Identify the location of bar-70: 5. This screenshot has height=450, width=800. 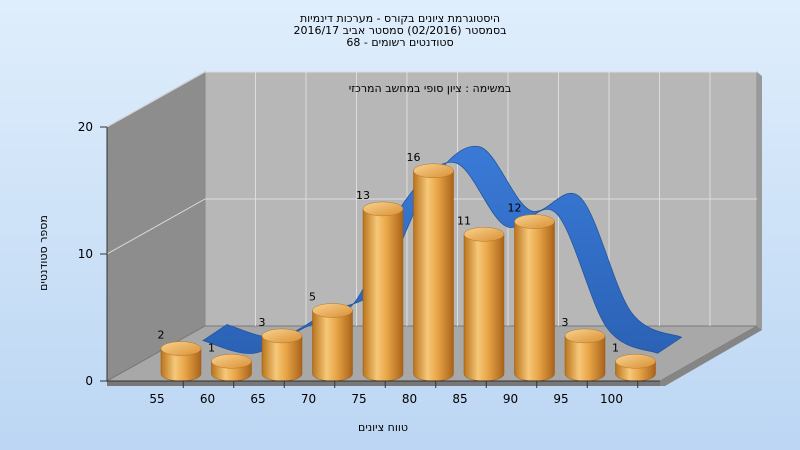
(331, 336).